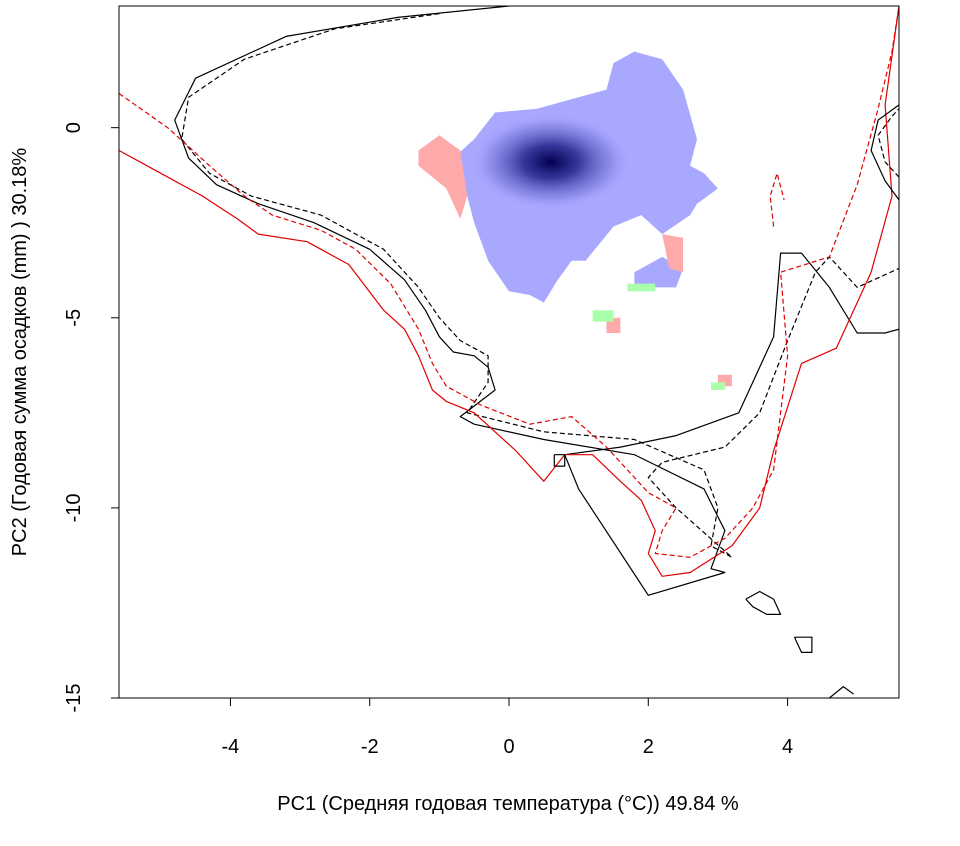 The width and height of the screenshot is (960, 846). What do you see at coordinates (231, 747) in the screenshot?
I see `x-tick-label: -4` at bounding box center [231, 747].